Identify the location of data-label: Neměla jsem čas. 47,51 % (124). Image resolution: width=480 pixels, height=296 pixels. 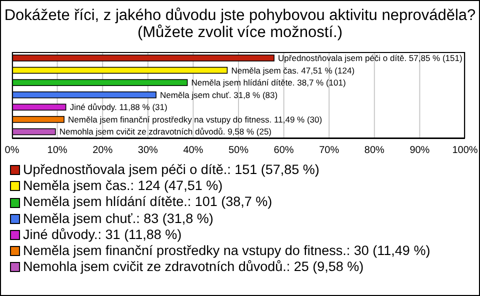
(293, 70).